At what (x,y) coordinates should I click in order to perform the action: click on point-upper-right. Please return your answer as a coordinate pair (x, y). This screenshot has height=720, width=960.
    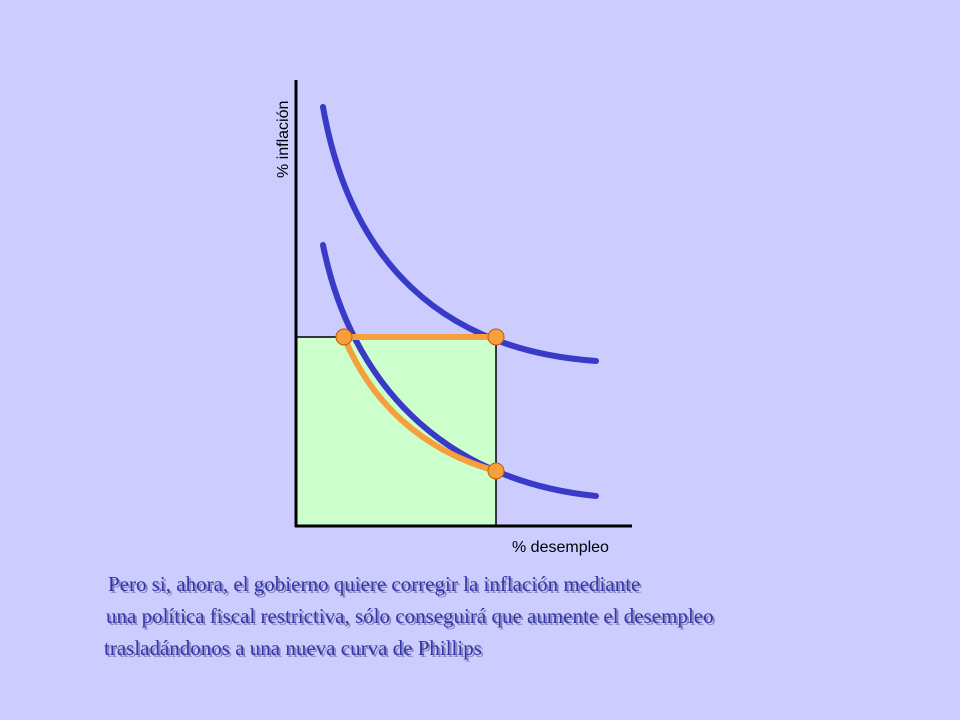
    Looking at the image, I should click on (496, 337).